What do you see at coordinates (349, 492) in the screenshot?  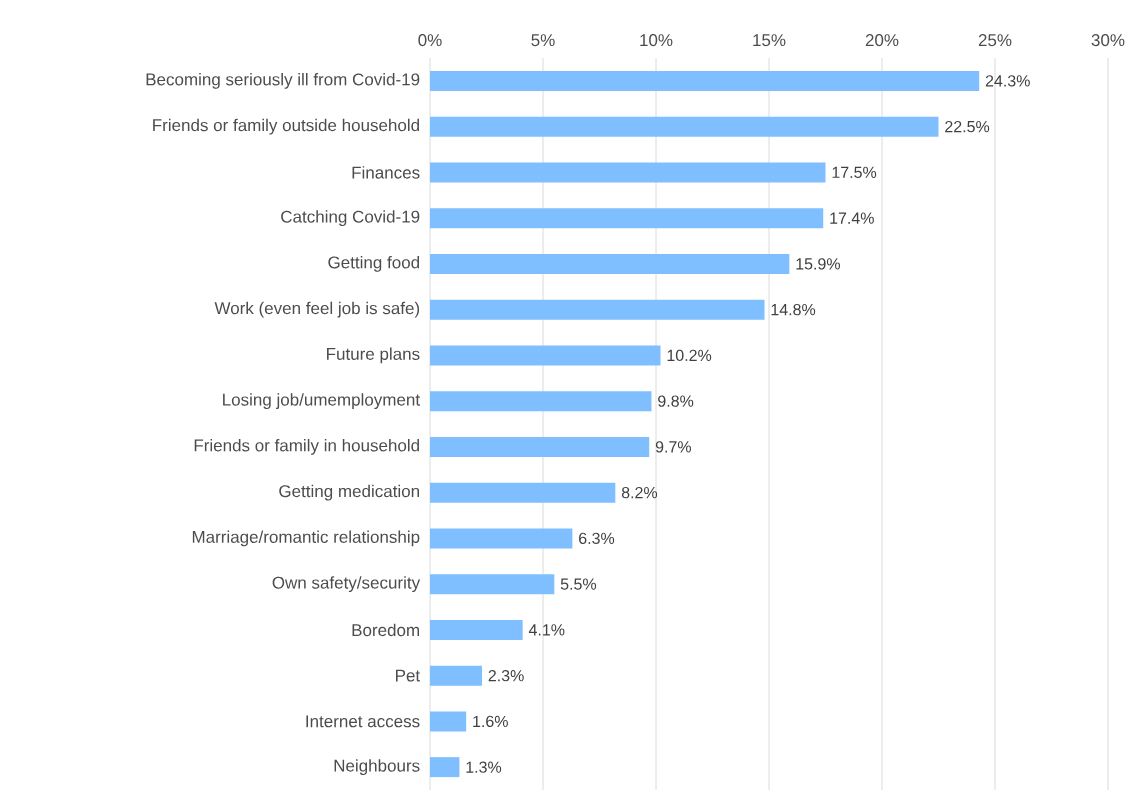 I see `y-tick-label: Getting medication` at bounding box center [349, 492].